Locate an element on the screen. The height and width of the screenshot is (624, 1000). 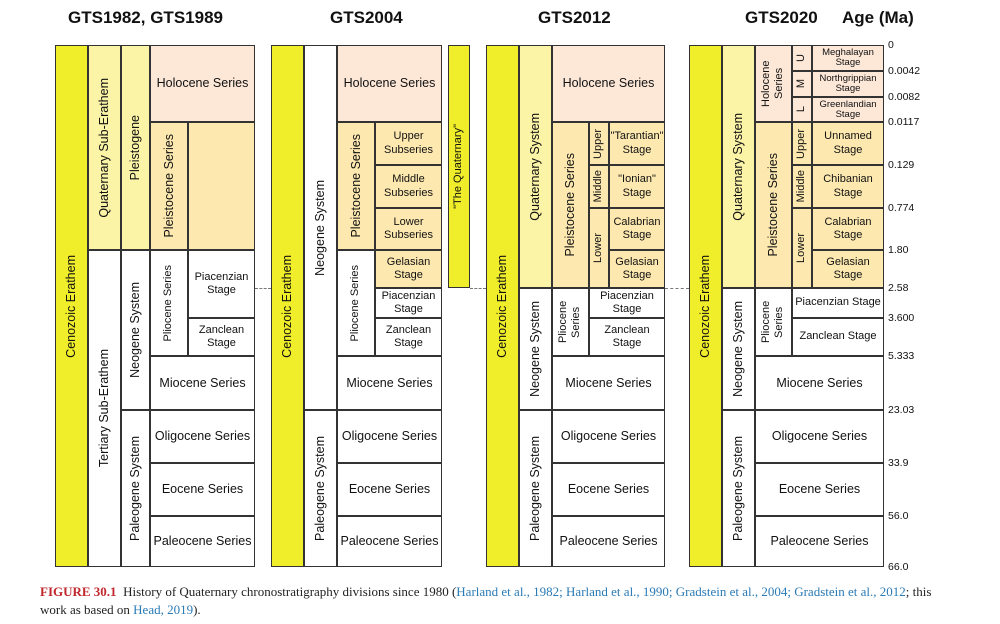
gts2012-pliocene-series: Pliocene Series is located at coordinates (570, 322).